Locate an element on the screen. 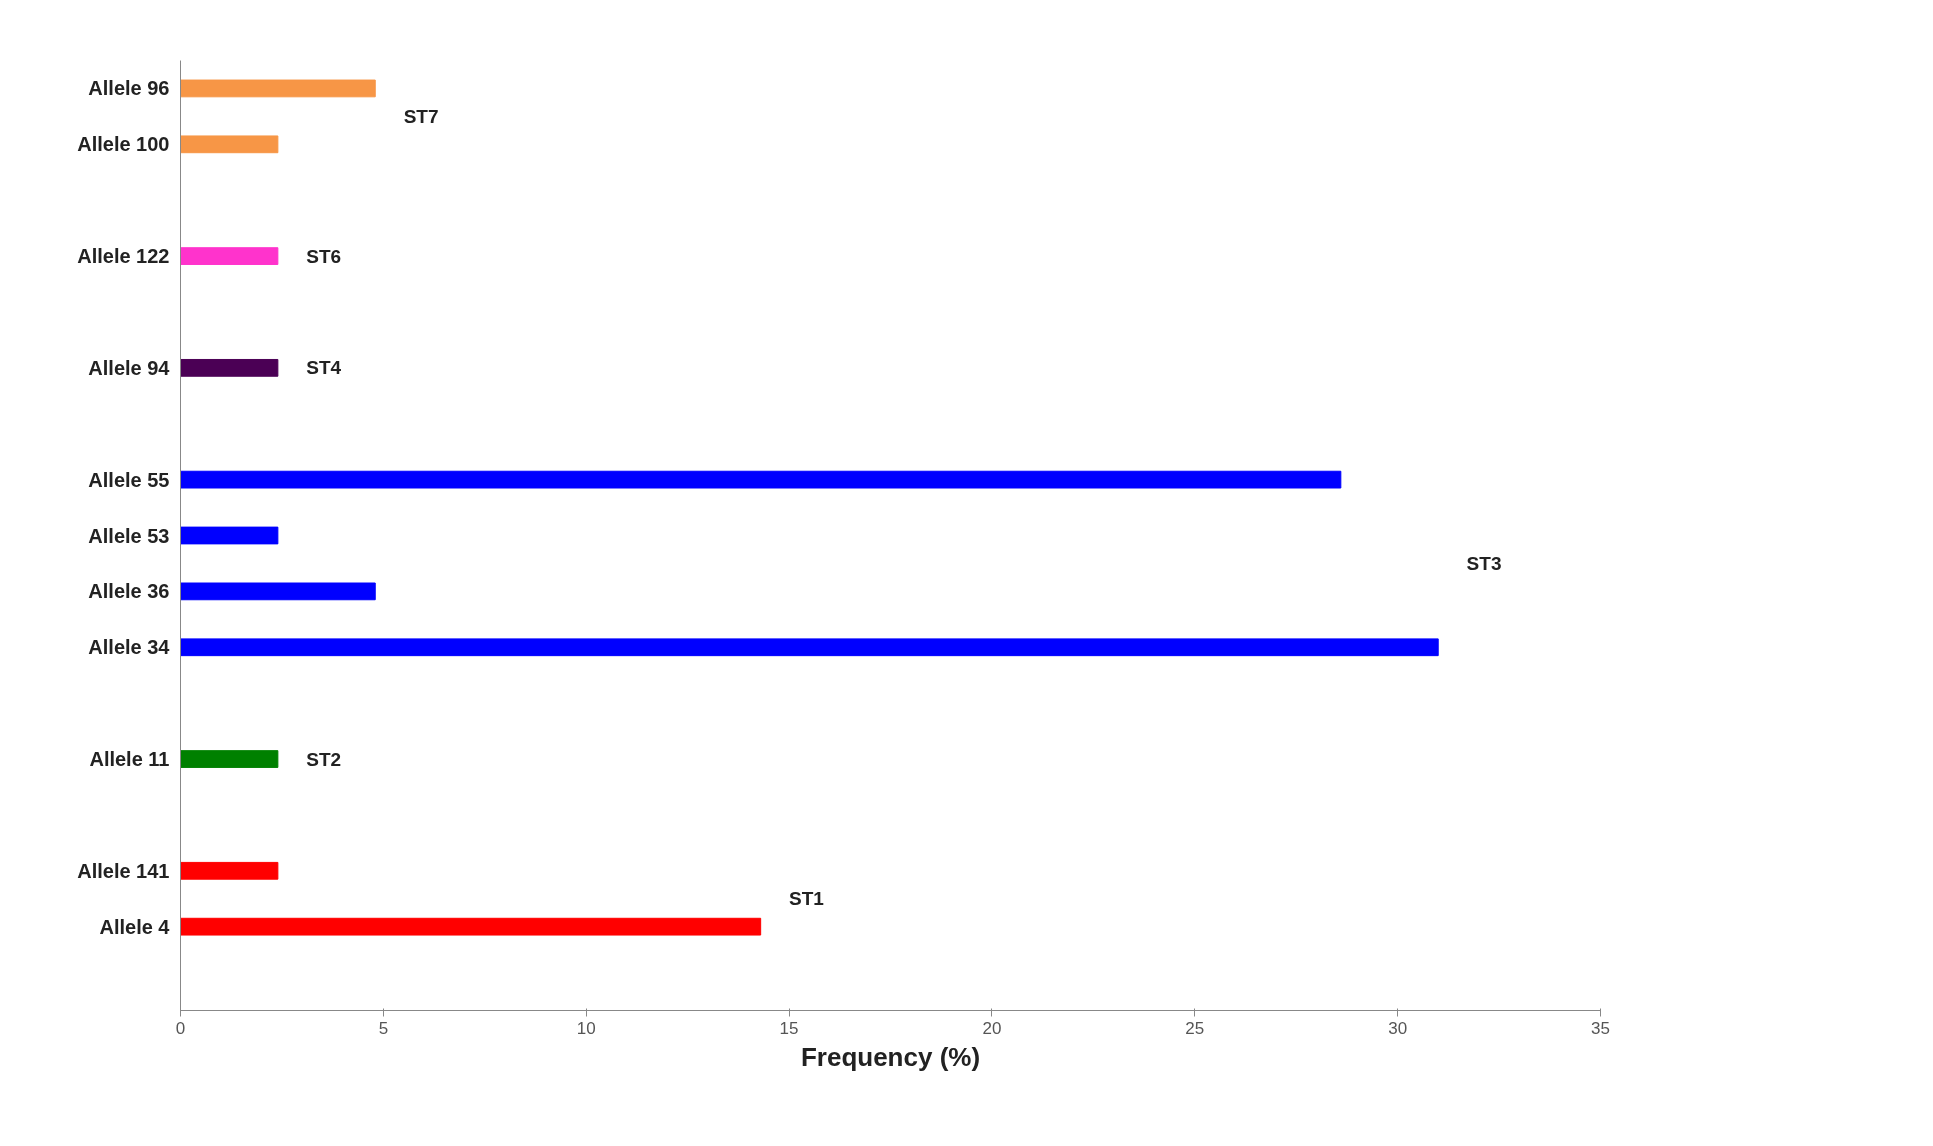  annotation: ST7 is located at coordinates (421, 116).